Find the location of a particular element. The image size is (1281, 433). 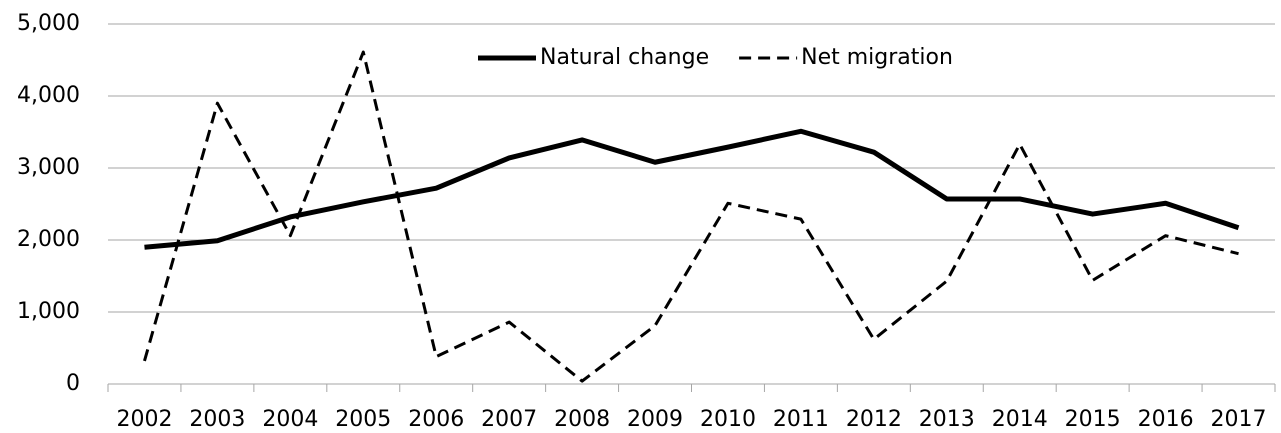

legend-label: Net migration is located at coordinates (877, 57).